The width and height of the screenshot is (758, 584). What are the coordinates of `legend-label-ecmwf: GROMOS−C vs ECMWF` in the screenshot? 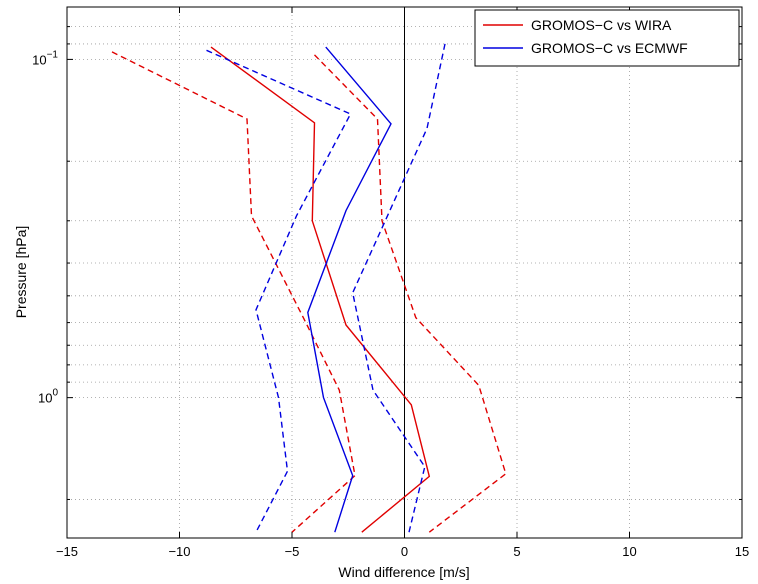 It's located at (609, 48).